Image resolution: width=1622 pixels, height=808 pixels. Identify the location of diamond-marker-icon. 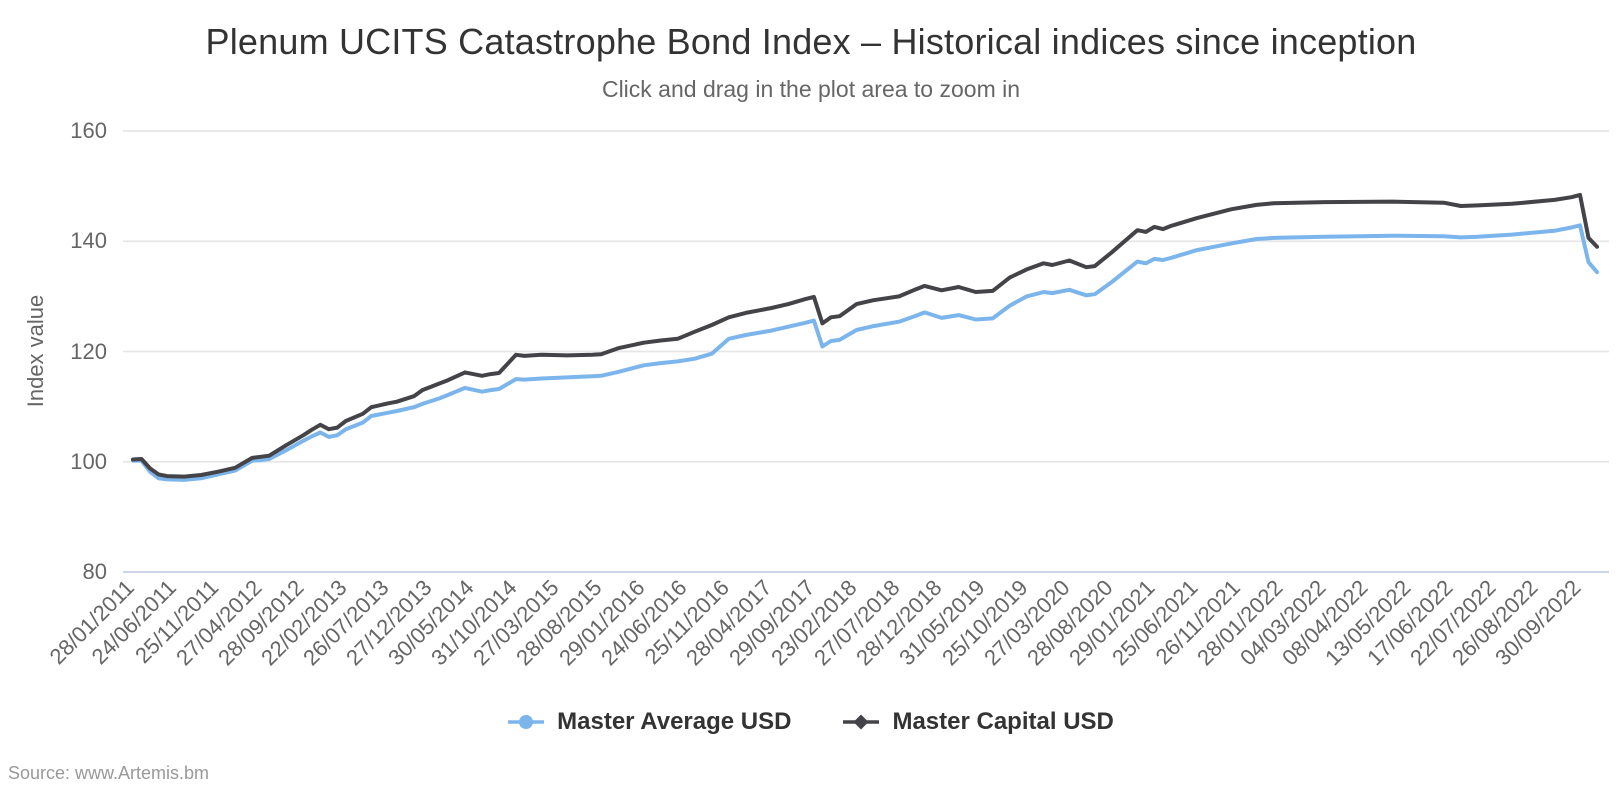
(861, 722).